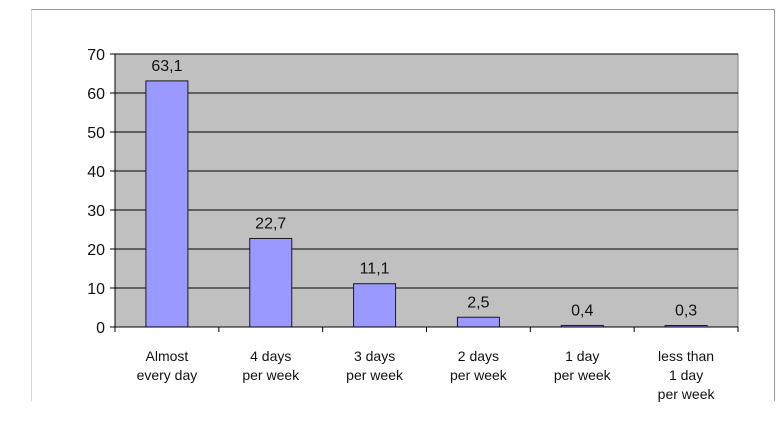  Describe the element at coordinates (686, 356) in the screenshot. I see `x-tick-label-line: less than` at that location.